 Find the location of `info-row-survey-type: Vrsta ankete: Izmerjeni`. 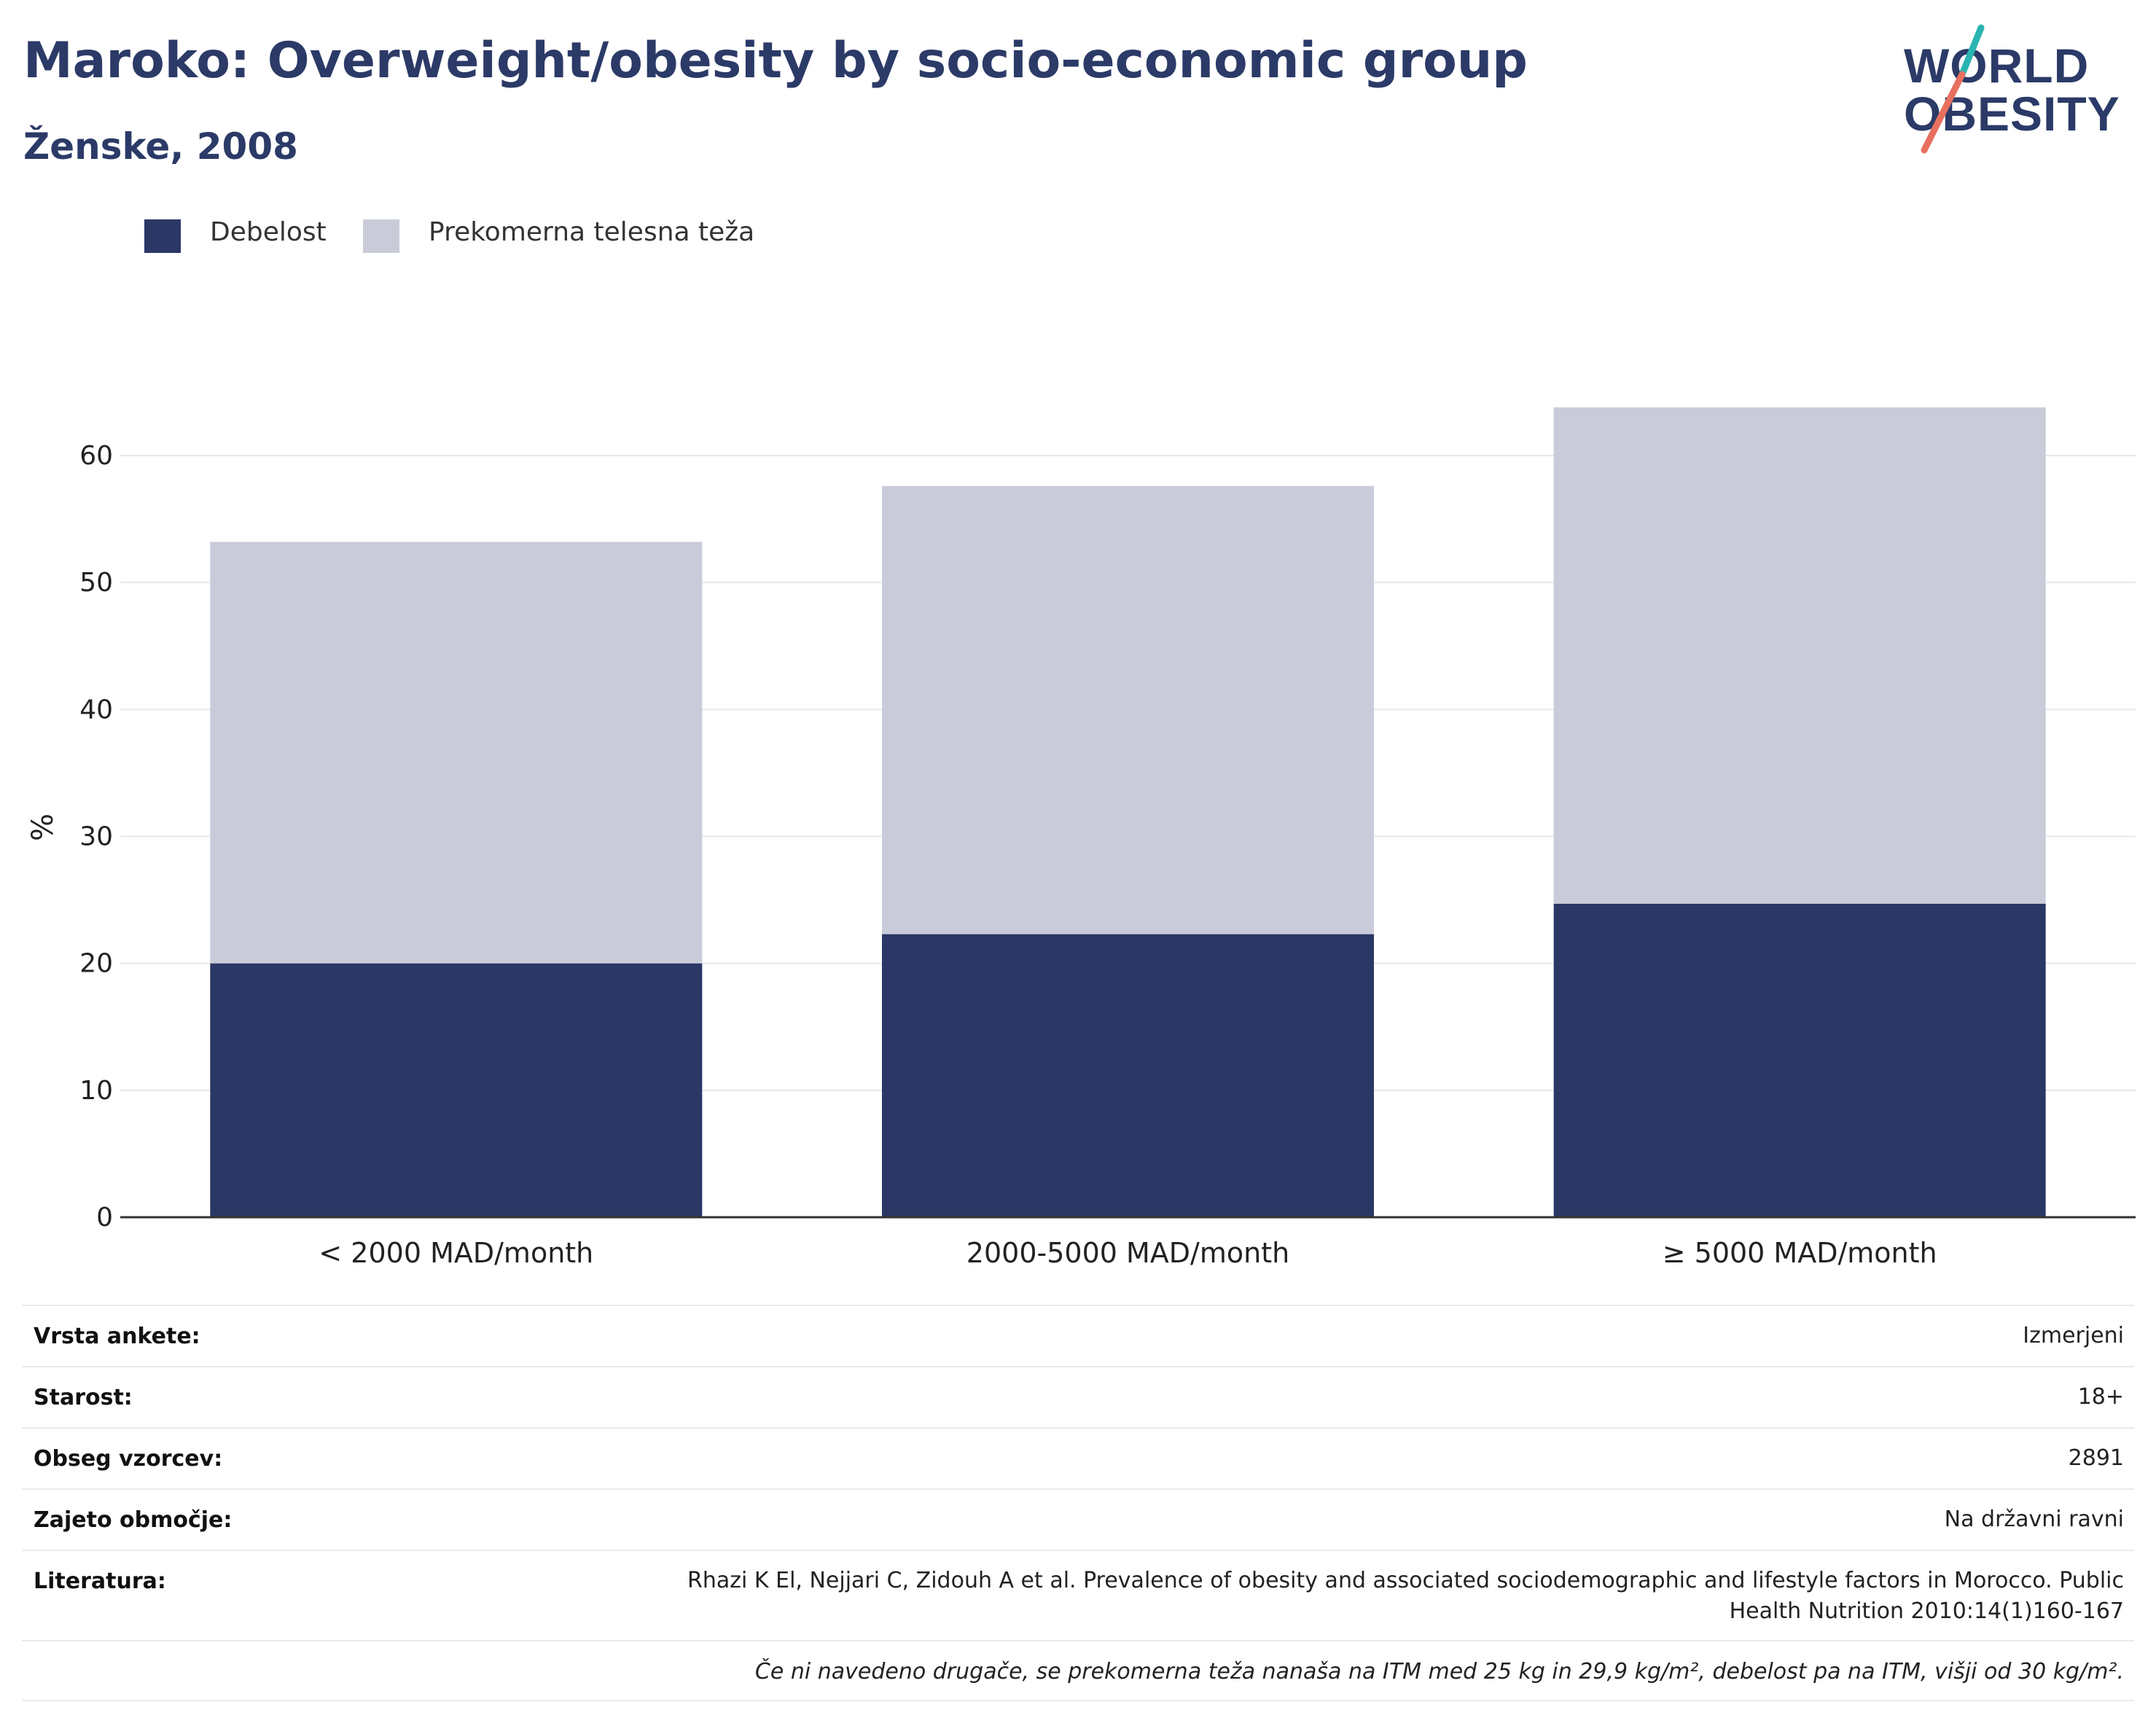

info-row-survey-type: Vrsta ankete: Izmerjeni is located at coordinates (1078, 1335).